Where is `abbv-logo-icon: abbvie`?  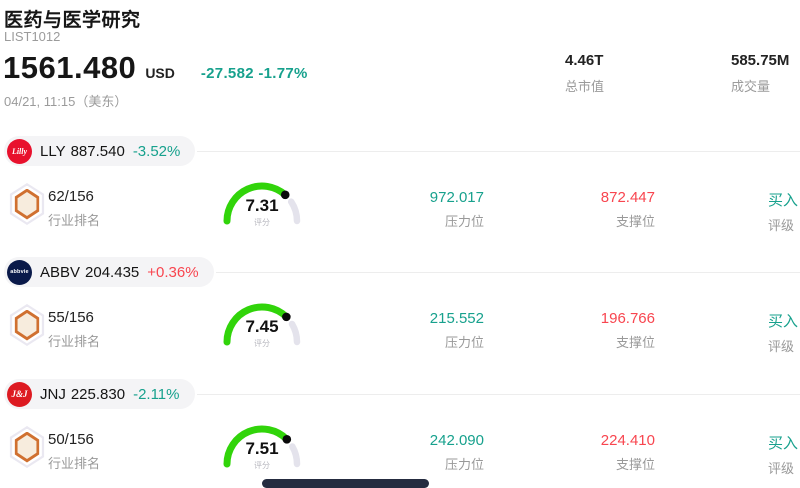 abbv-logo-icon: abbvie is located at coordinates (19, 272).